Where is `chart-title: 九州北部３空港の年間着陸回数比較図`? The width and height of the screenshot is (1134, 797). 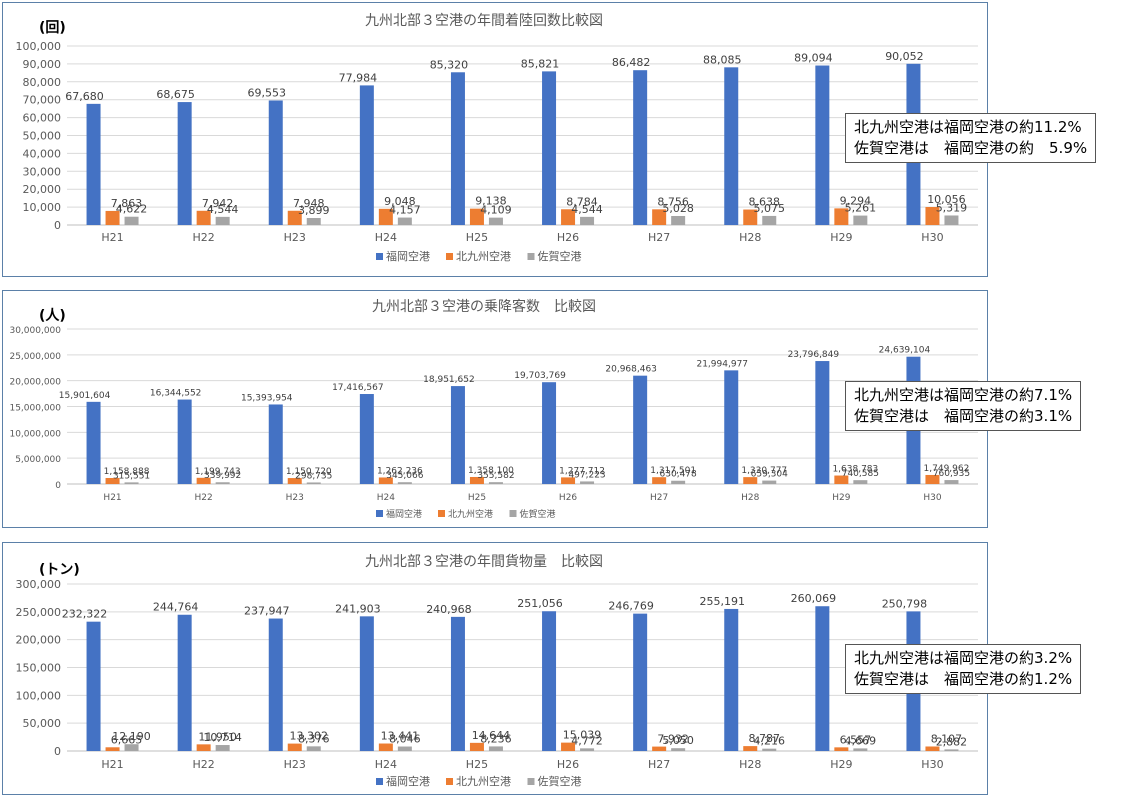
chart-title: 九州北部３空港の年間着陸回数比較図 is located at coordinates (484, 21).